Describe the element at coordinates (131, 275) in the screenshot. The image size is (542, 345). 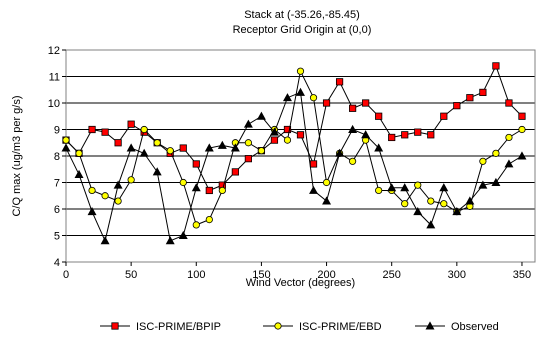
I see `x-tick-label: 50` at that location.